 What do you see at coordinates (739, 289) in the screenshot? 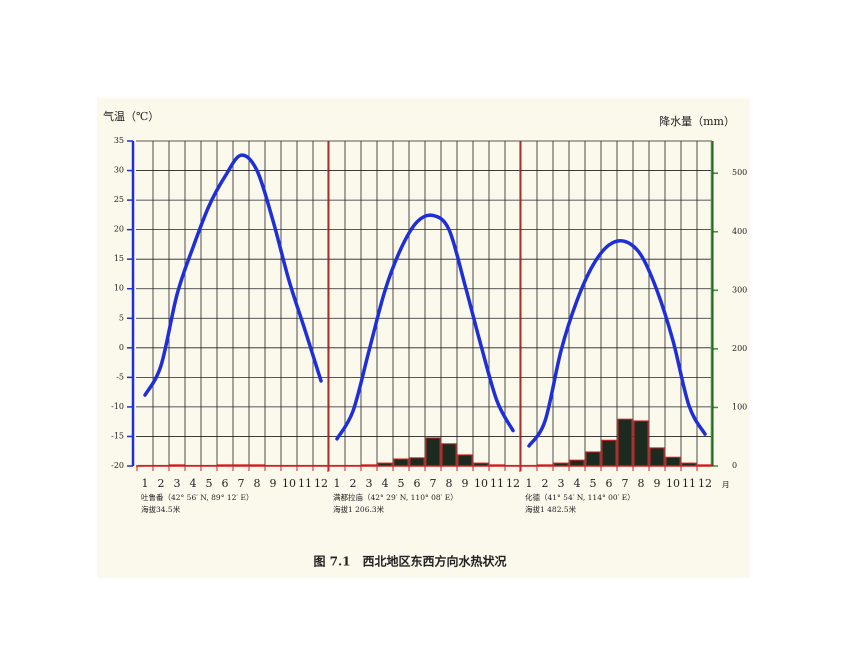
I see `y2-tick-label: 300` at bounding box center [739, 289].